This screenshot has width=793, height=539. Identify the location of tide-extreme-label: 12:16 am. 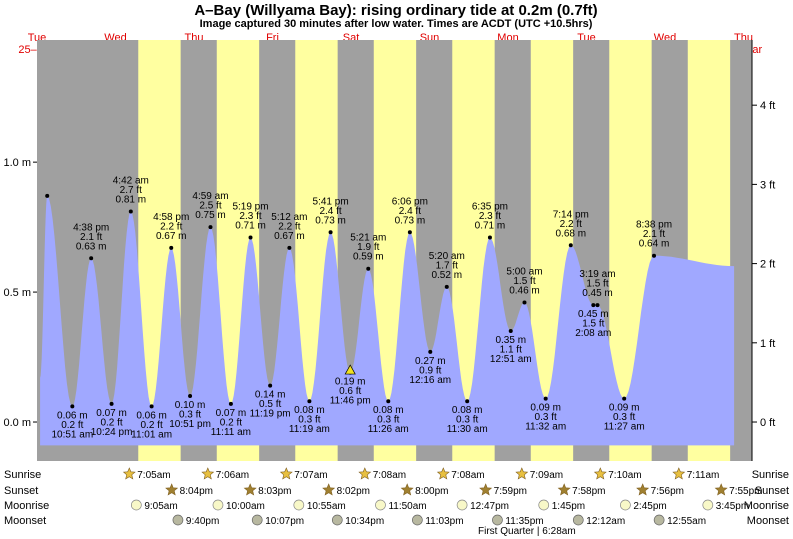
(430, 380).